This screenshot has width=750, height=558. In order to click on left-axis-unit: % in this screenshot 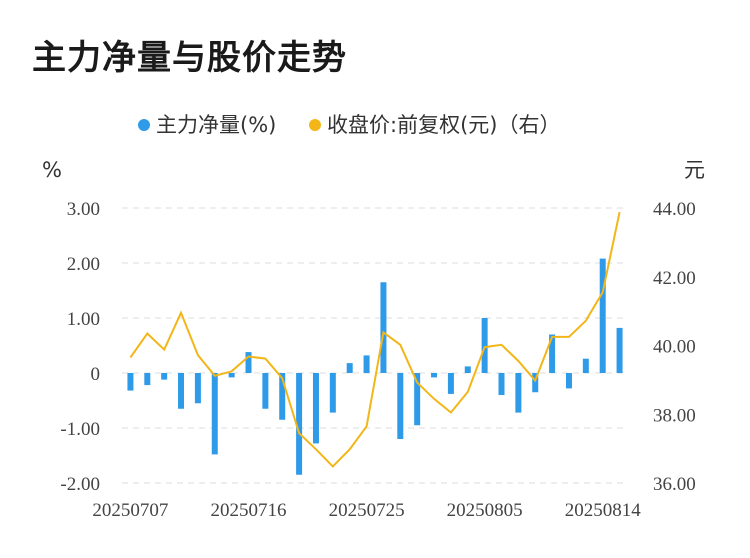, I will do `click(52, 170)`.